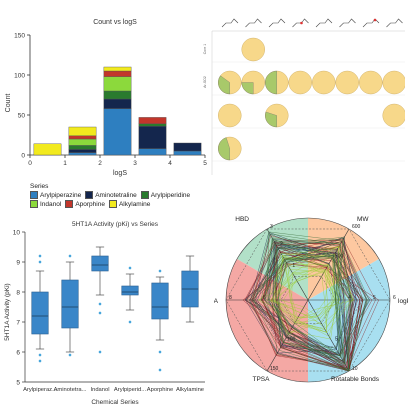 The width and height of the screenshot is (408, 408). What do you see at coordinates (22, 116) in the screenshot?
I see `y-tick-label: 50` at bounding box center [22, 116].